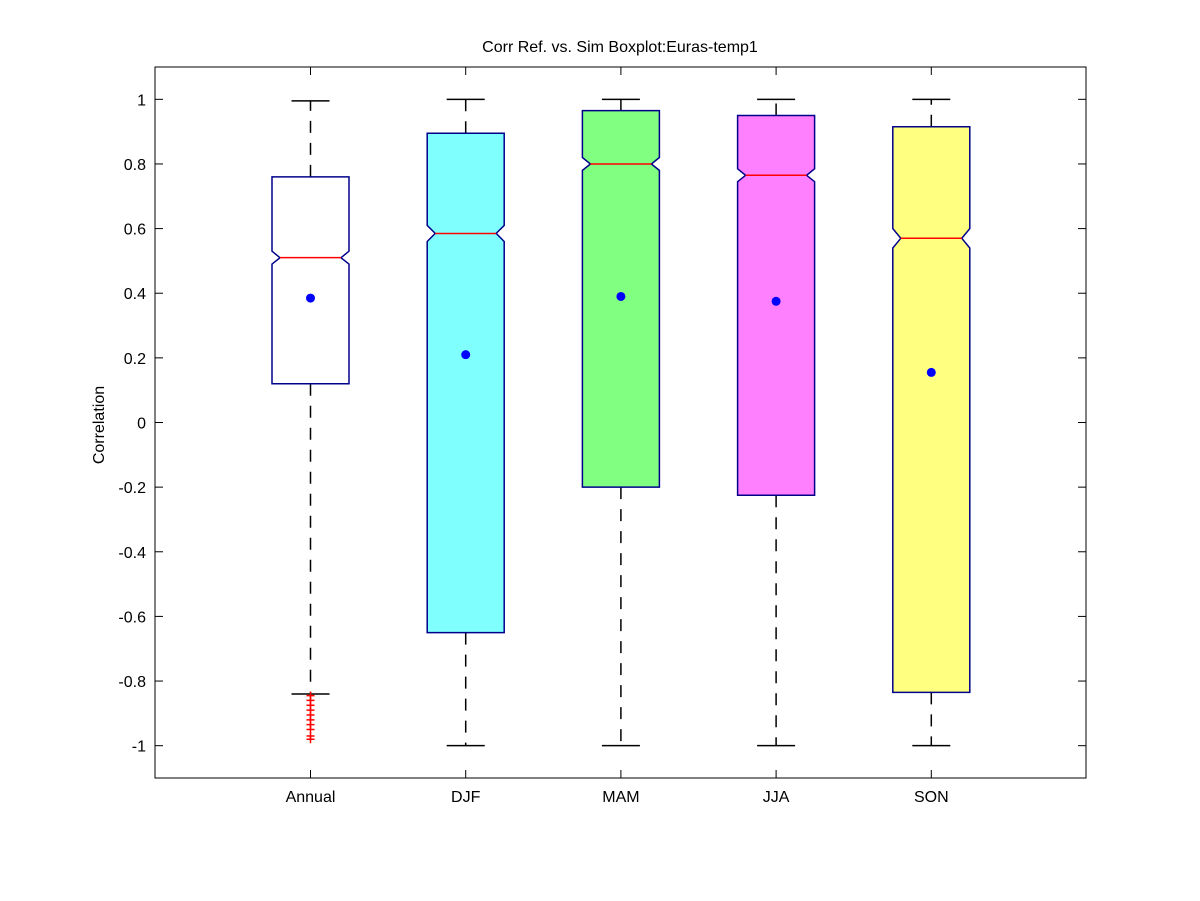 This screenshot has width=1200, height=901. Describe the element at coordinates (776, 797) in the screenshot. I see `x-tick-label: JJA` at that location.